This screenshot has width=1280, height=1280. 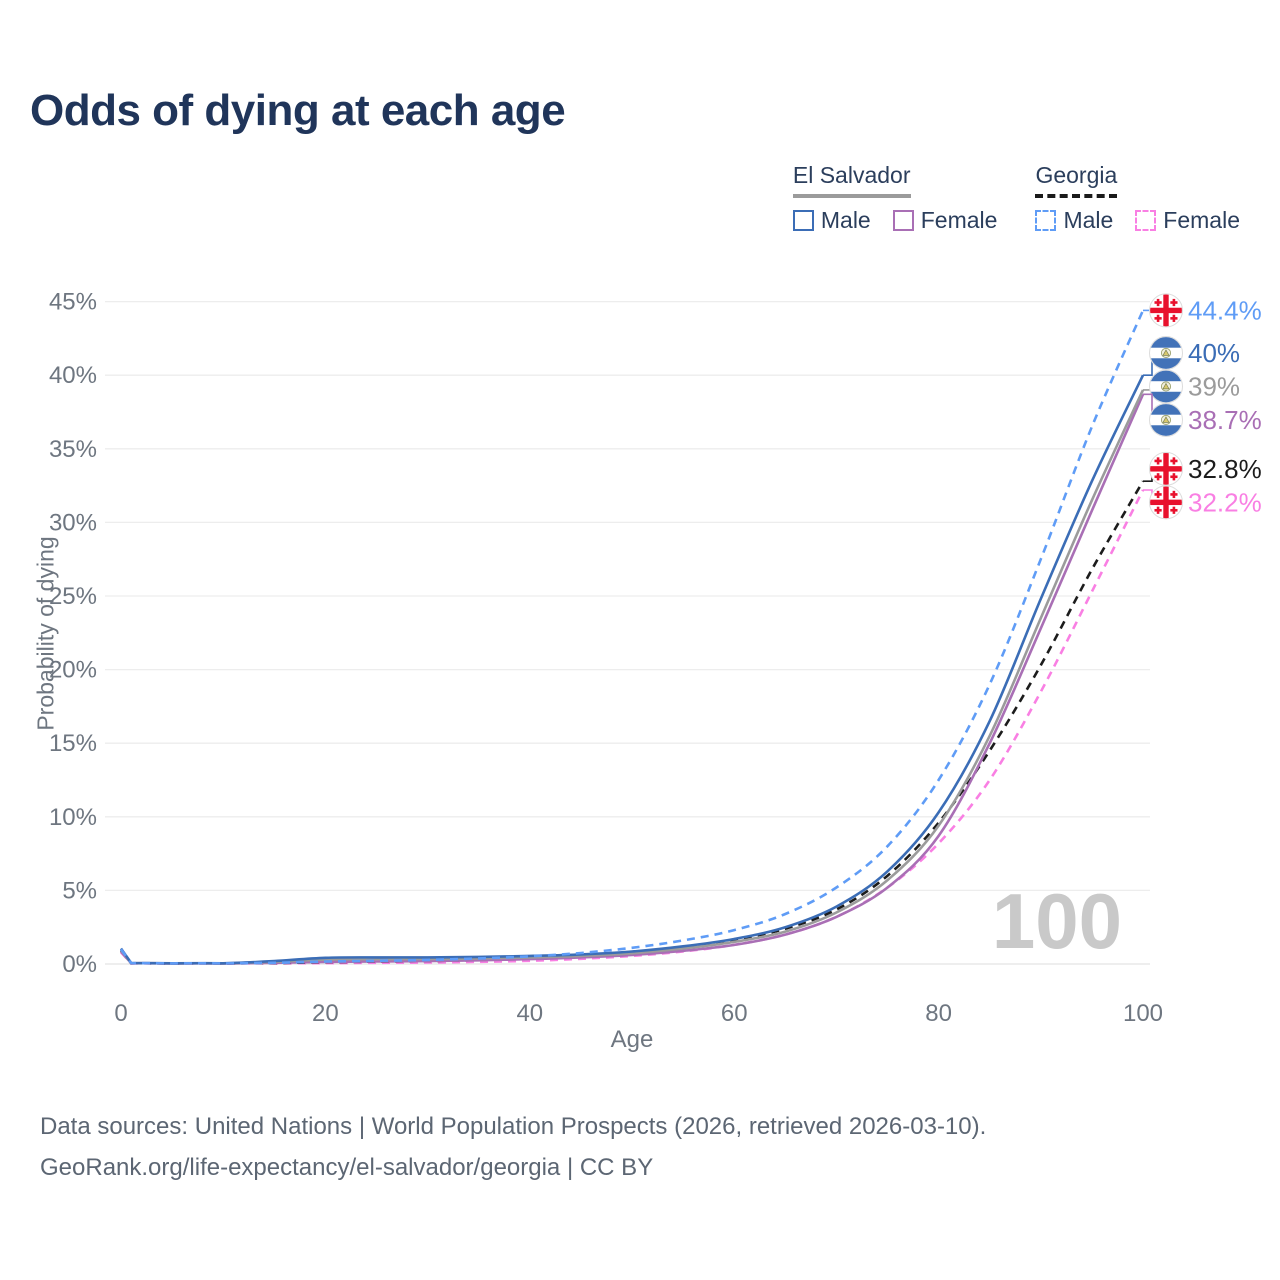 What do you see at coordinates (1225, 420) in the screenshot?
I see `end-label-el-salvador-female: 38.7%` at bounding box center [1225, 420].